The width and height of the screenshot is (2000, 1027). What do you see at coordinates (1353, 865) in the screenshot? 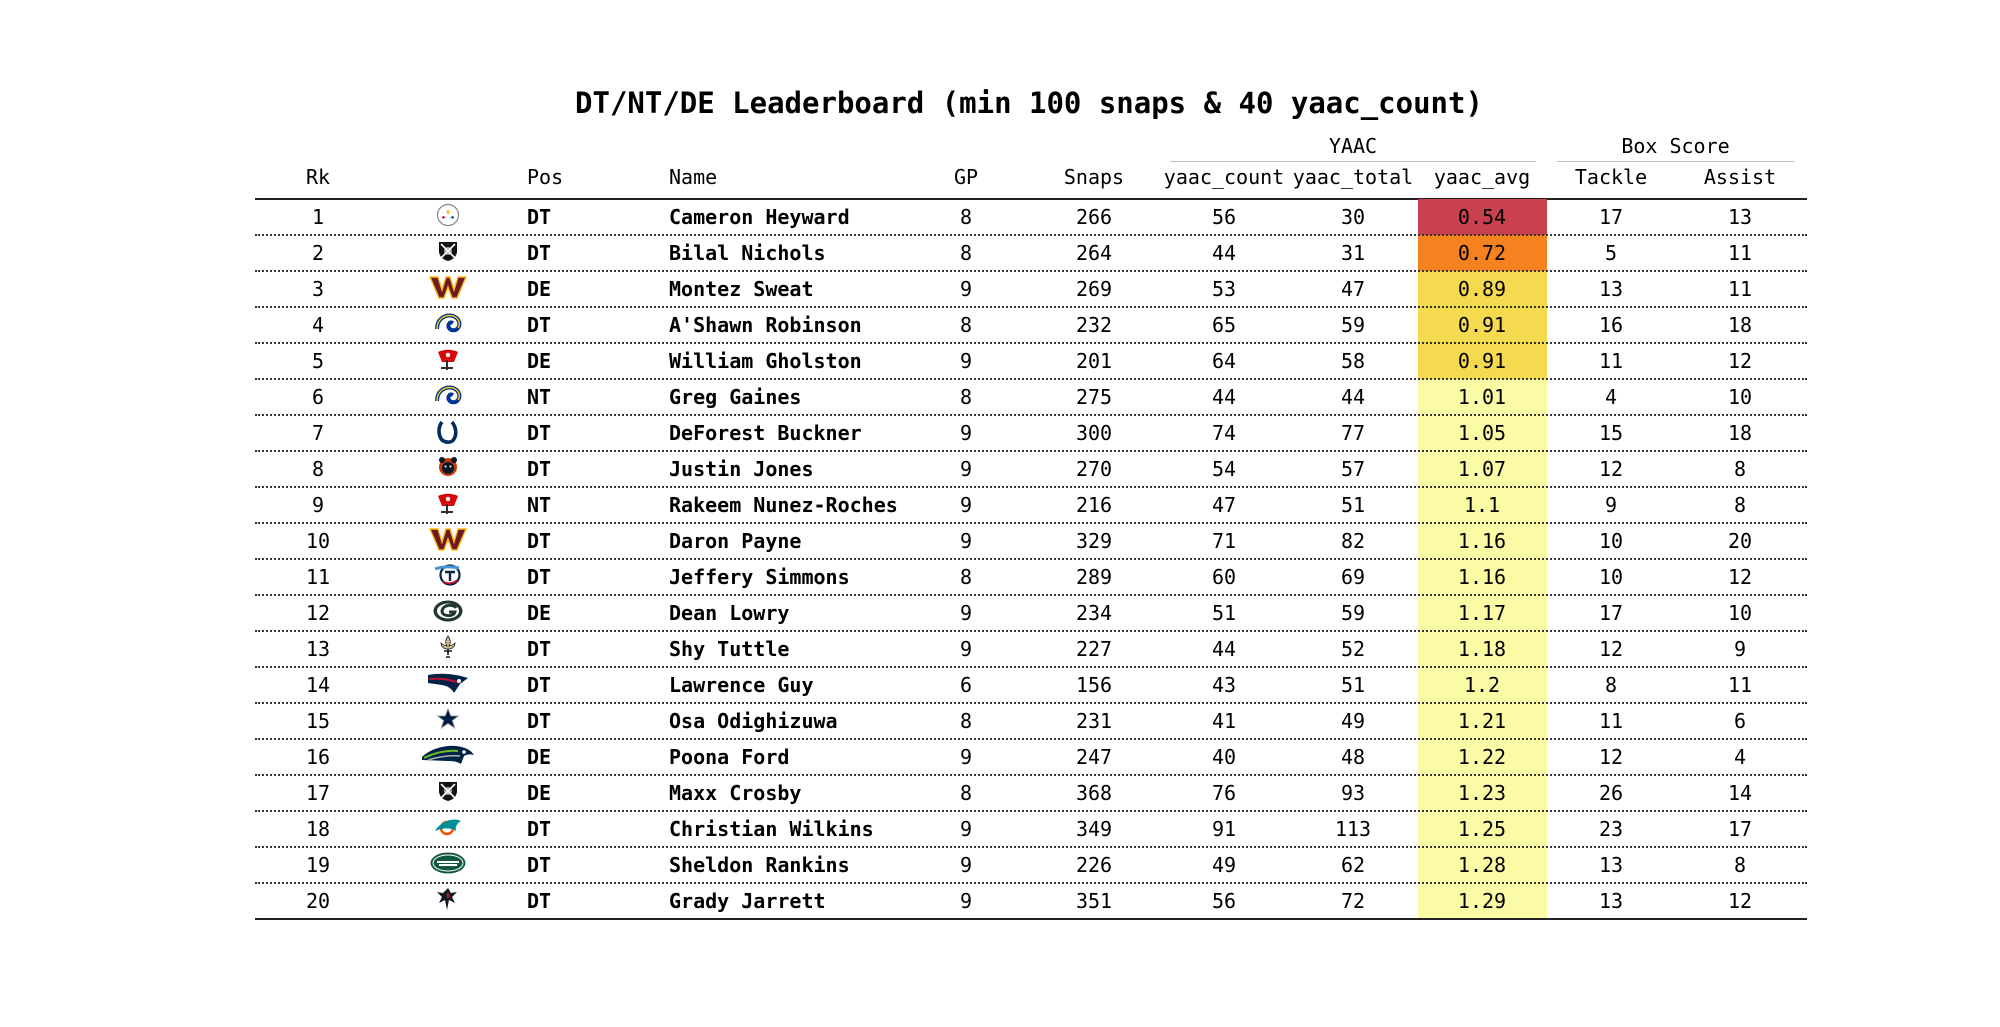
I see `cell-yaac-total: 62` at bounding box center [1353, 865].